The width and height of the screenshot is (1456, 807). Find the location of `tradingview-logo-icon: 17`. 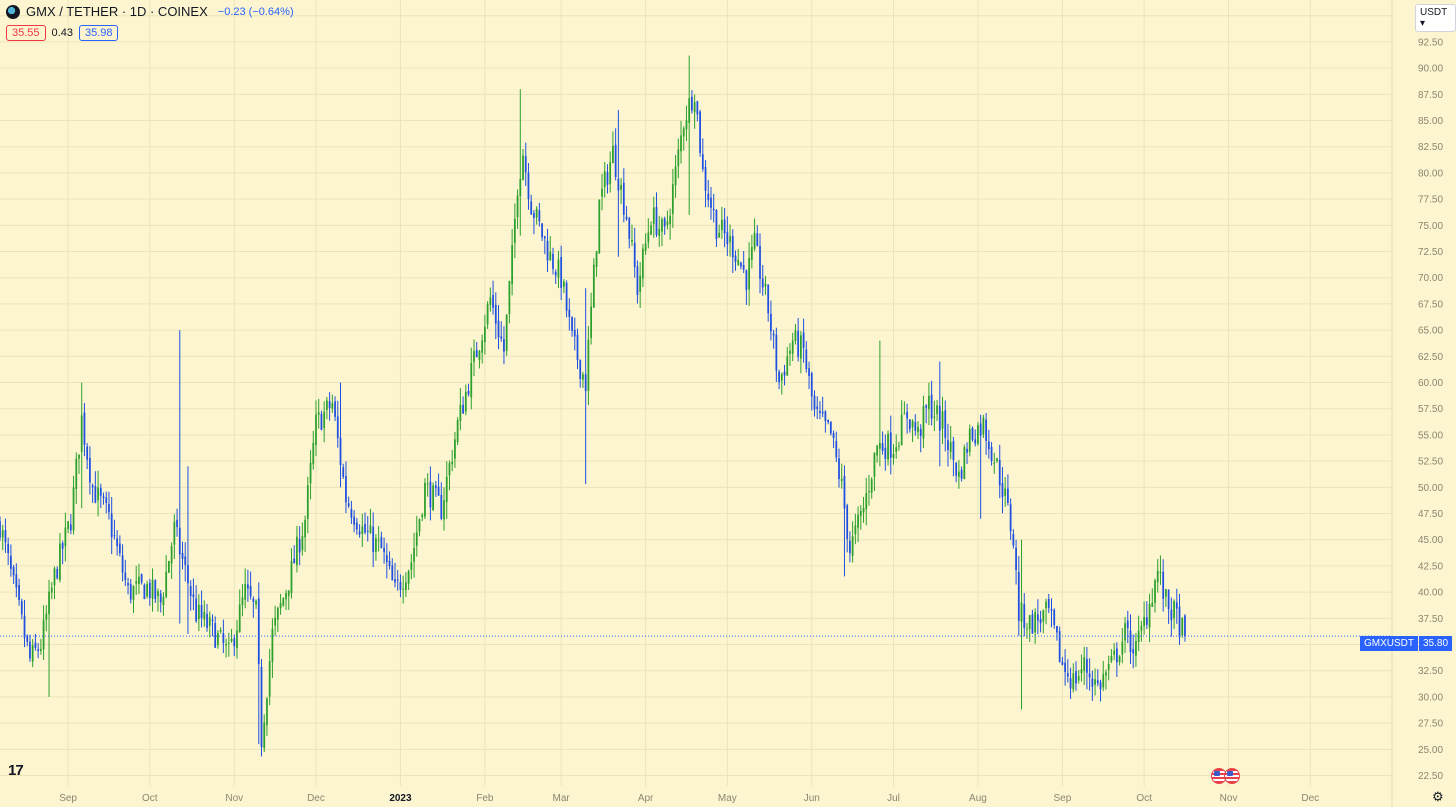

tradingview-logo-icon: 17 is located at coordinates (16, 770).